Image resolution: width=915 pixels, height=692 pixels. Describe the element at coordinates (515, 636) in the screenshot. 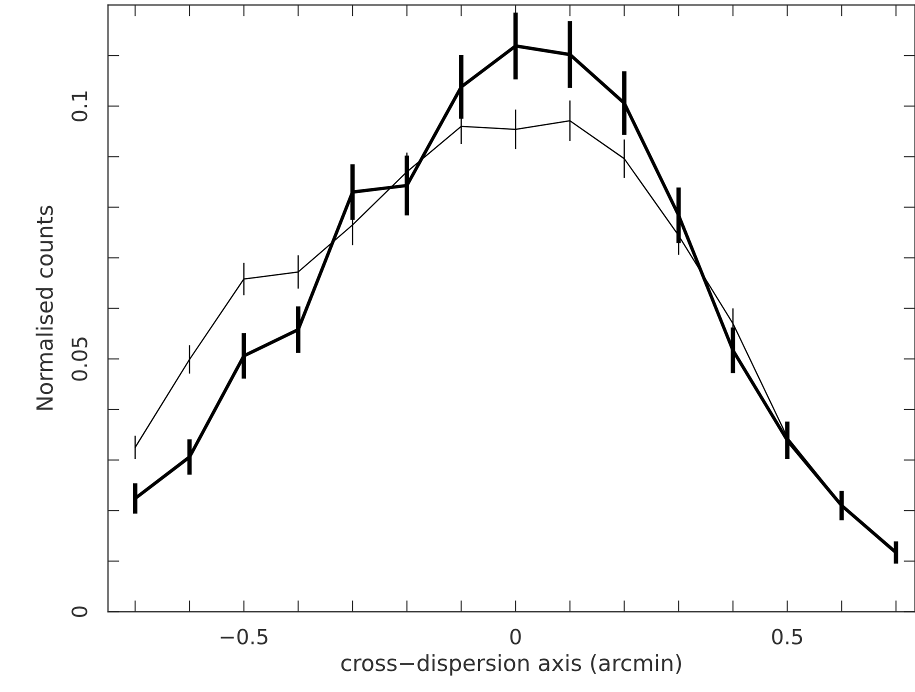

I see `x-tick-label: 0` at that location.